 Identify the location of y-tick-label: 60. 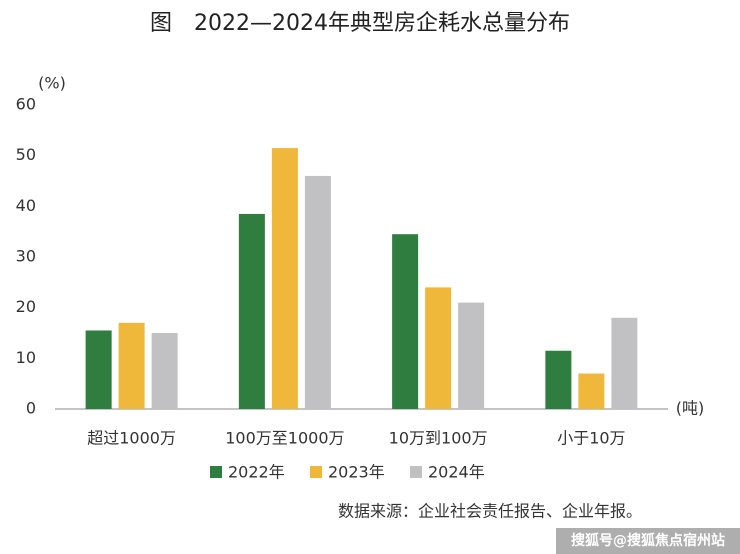
(26, 104).